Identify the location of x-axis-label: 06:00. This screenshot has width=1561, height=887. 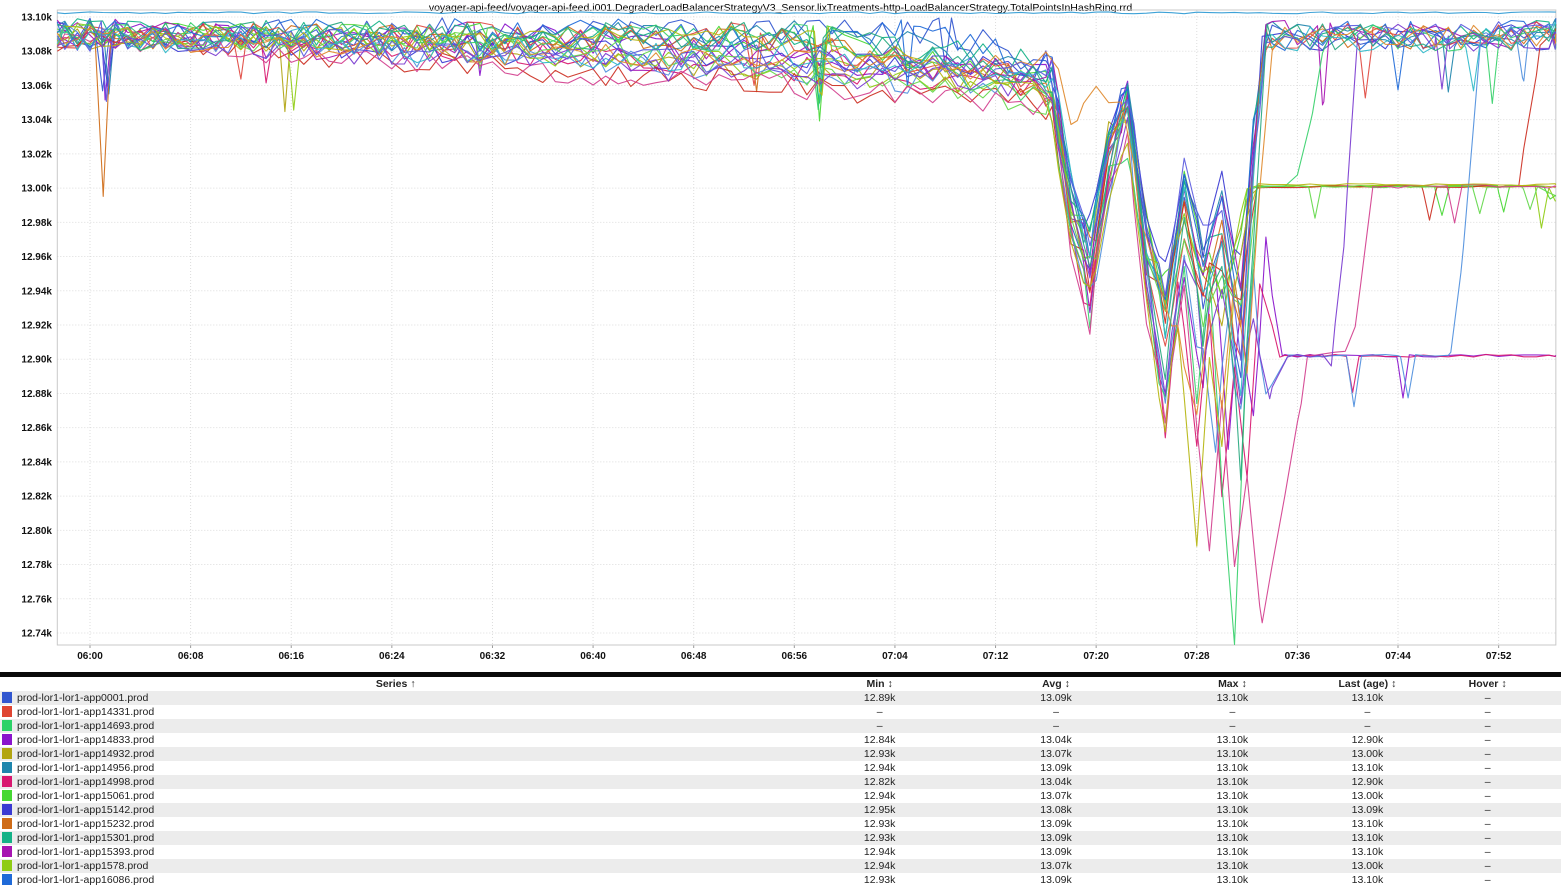
(90, 656).